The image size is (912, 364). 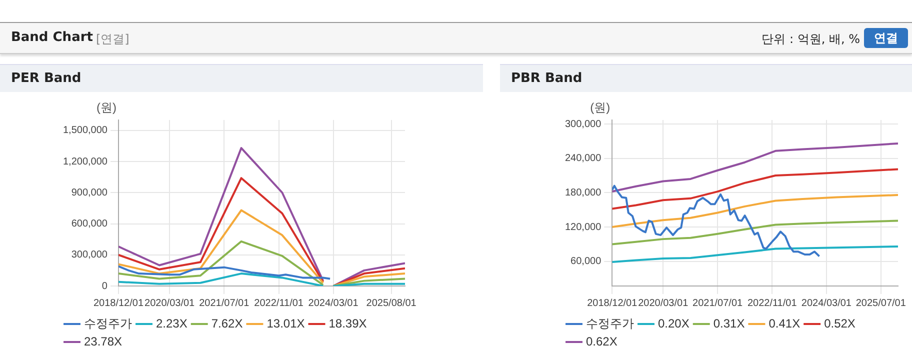 What do you see at coordinates (105, 286) in the screenshot?
I see `y-tick-label: 0` at bounding box center [105, 286].